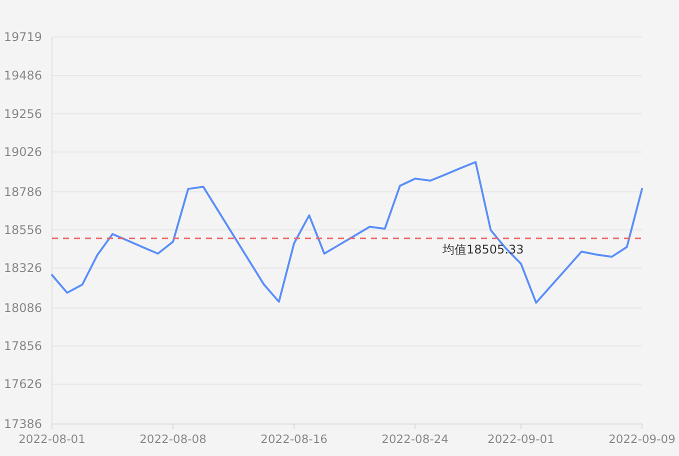  Describe the element at coordinates (52, 439) in the screenshot. I see `x-tick-label: 2022-08-01` at that location.